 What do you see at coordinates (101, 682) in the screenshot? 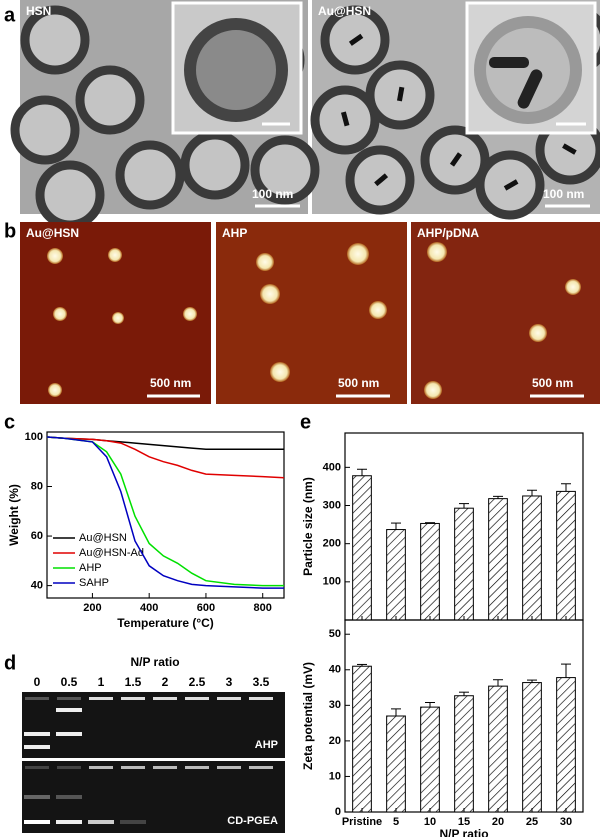
I see `lane-label: 1` at bounding box center [101, 682].